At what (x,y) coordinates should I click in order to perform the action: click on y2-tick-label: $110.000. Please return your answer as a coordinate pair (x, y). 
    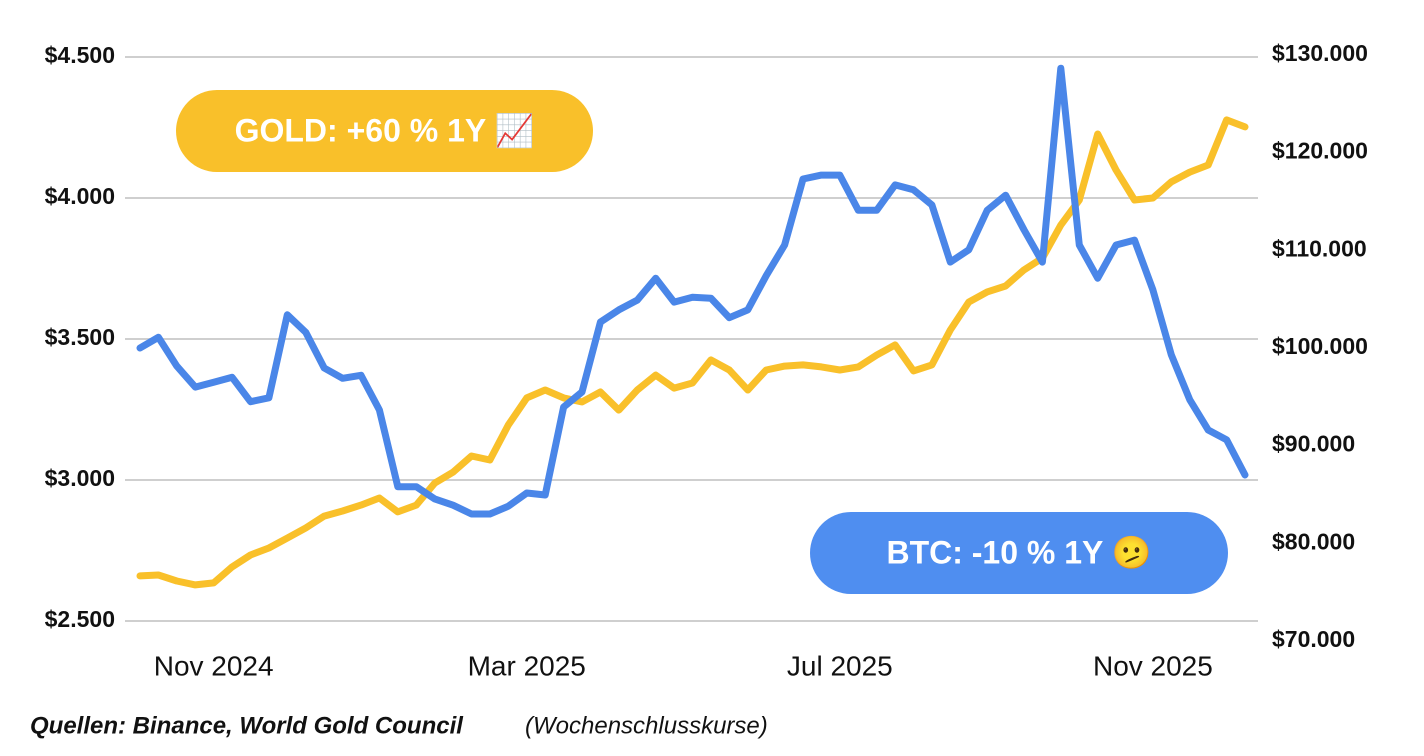
    Looking at the image, I should click on (1319, 248).